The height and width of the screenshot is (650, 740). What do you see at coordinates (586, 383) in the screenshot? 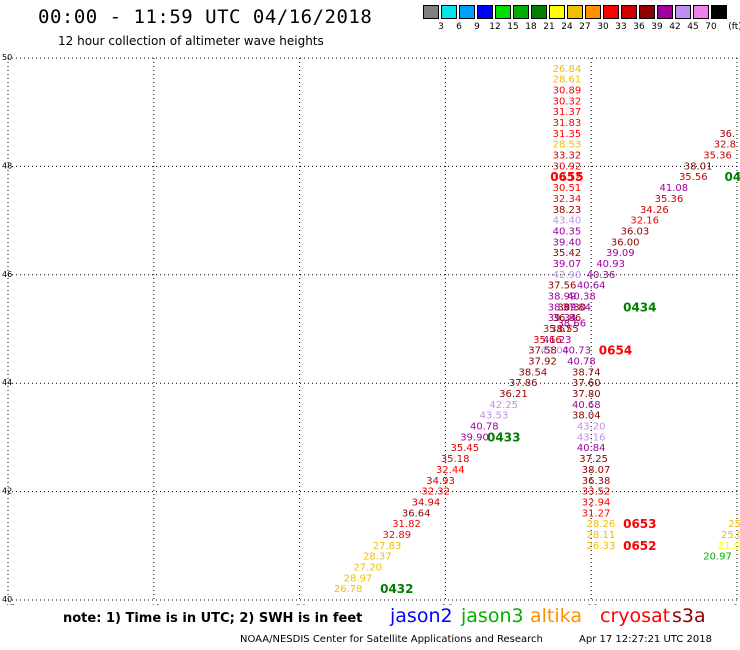
I see `wave-height-value: 37.60` at bounding box center [586, 383].